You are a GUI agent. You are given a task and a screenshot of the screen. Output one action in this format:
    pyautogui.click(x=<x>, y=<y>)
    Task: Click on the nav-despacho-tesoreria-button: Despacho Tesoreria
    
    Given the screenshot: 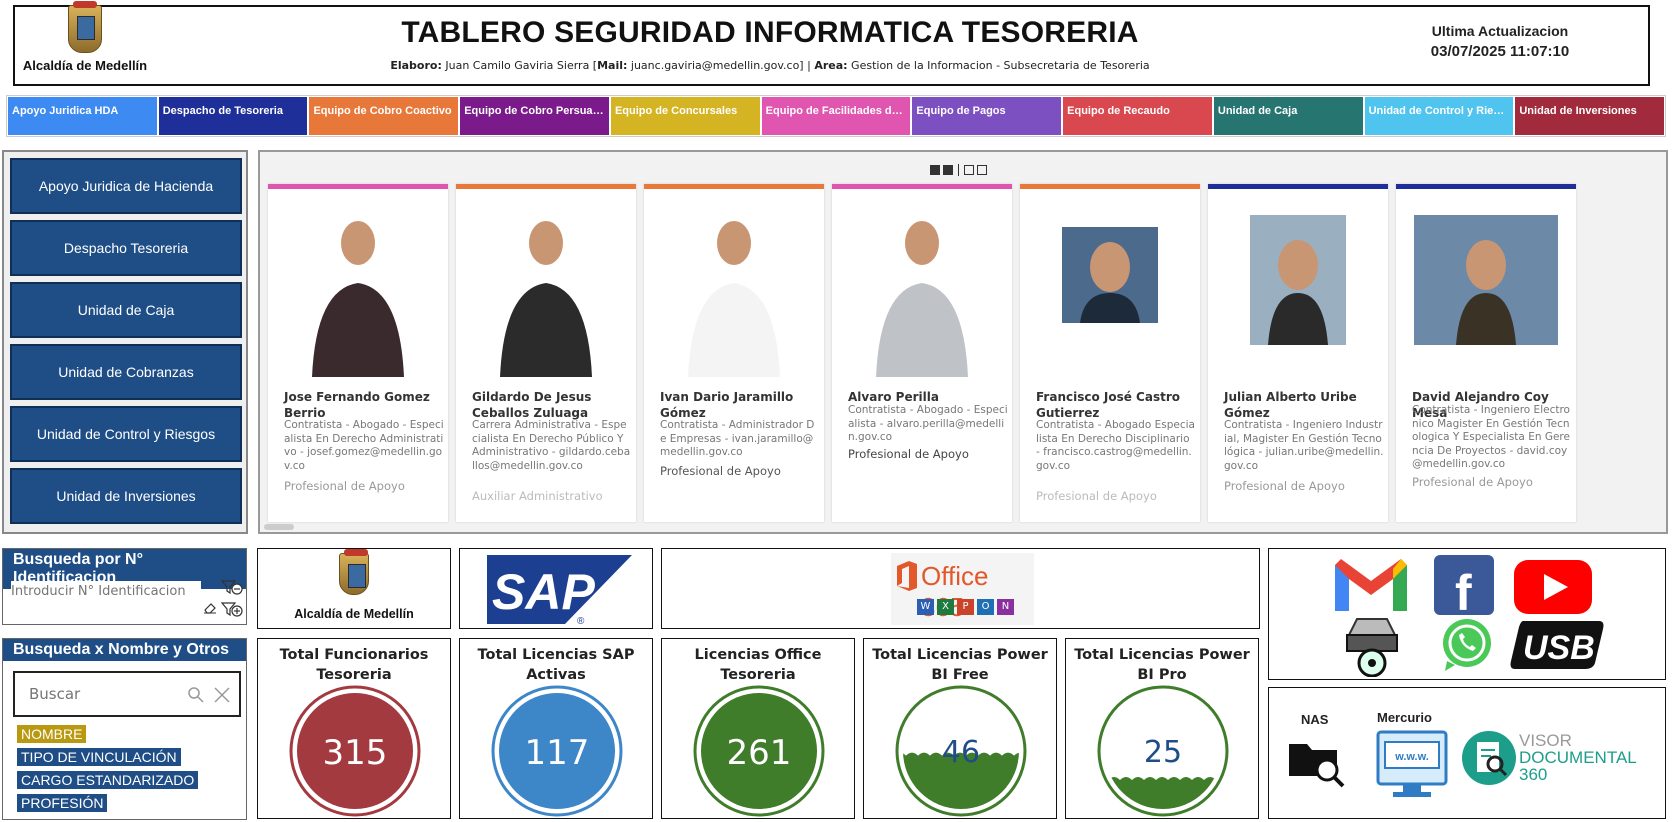 What is the action you would take?
    pyautogui.click(x=126, y=248)
    